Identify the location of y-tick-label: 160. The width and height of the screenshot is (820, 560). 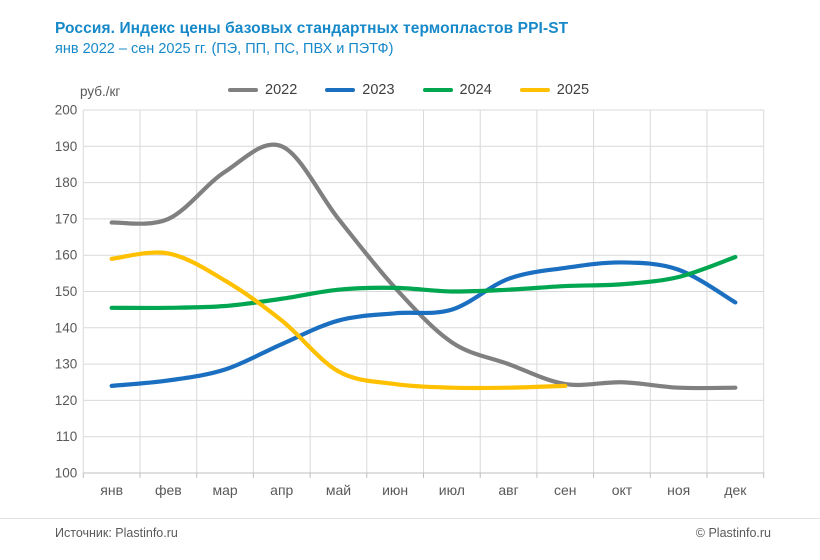
(66, 255).